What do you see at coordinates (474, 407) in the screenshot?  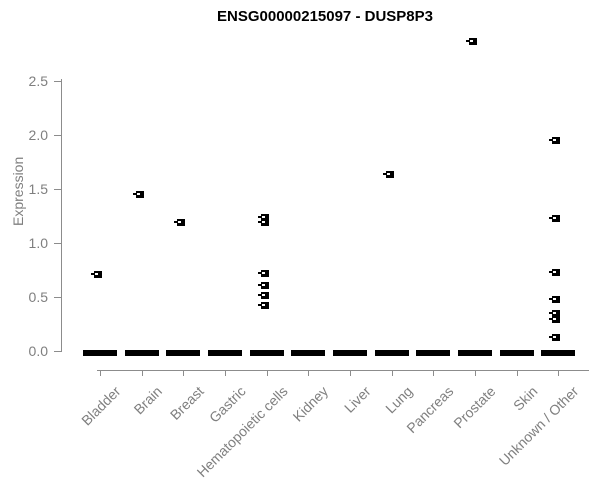 I see `x-category-label: Prostate` at bounding box center [474, 407].